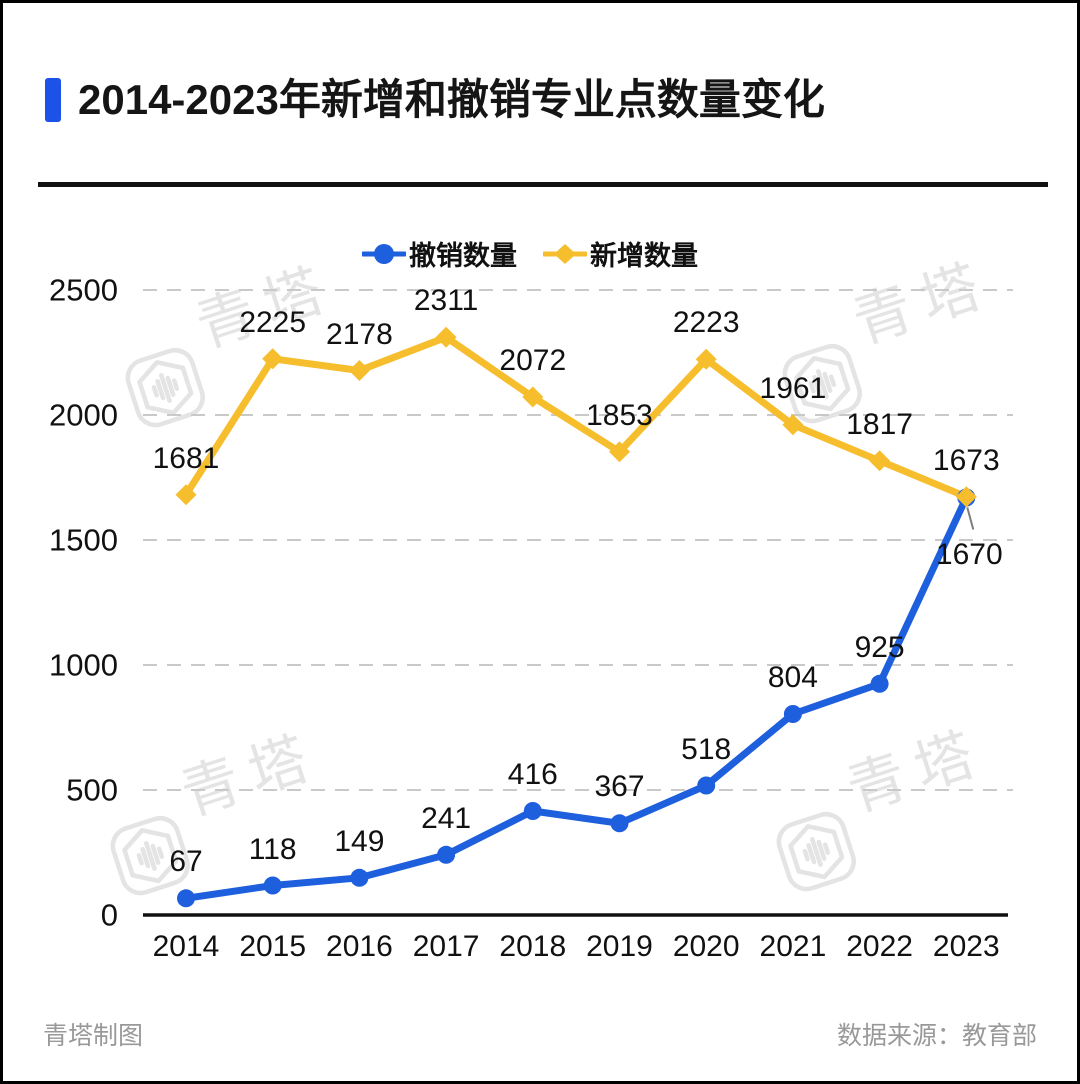  What do you see at coordinates (543, 184) in the screenshot?
I see `header-divider` at bounding box center [543, 184].